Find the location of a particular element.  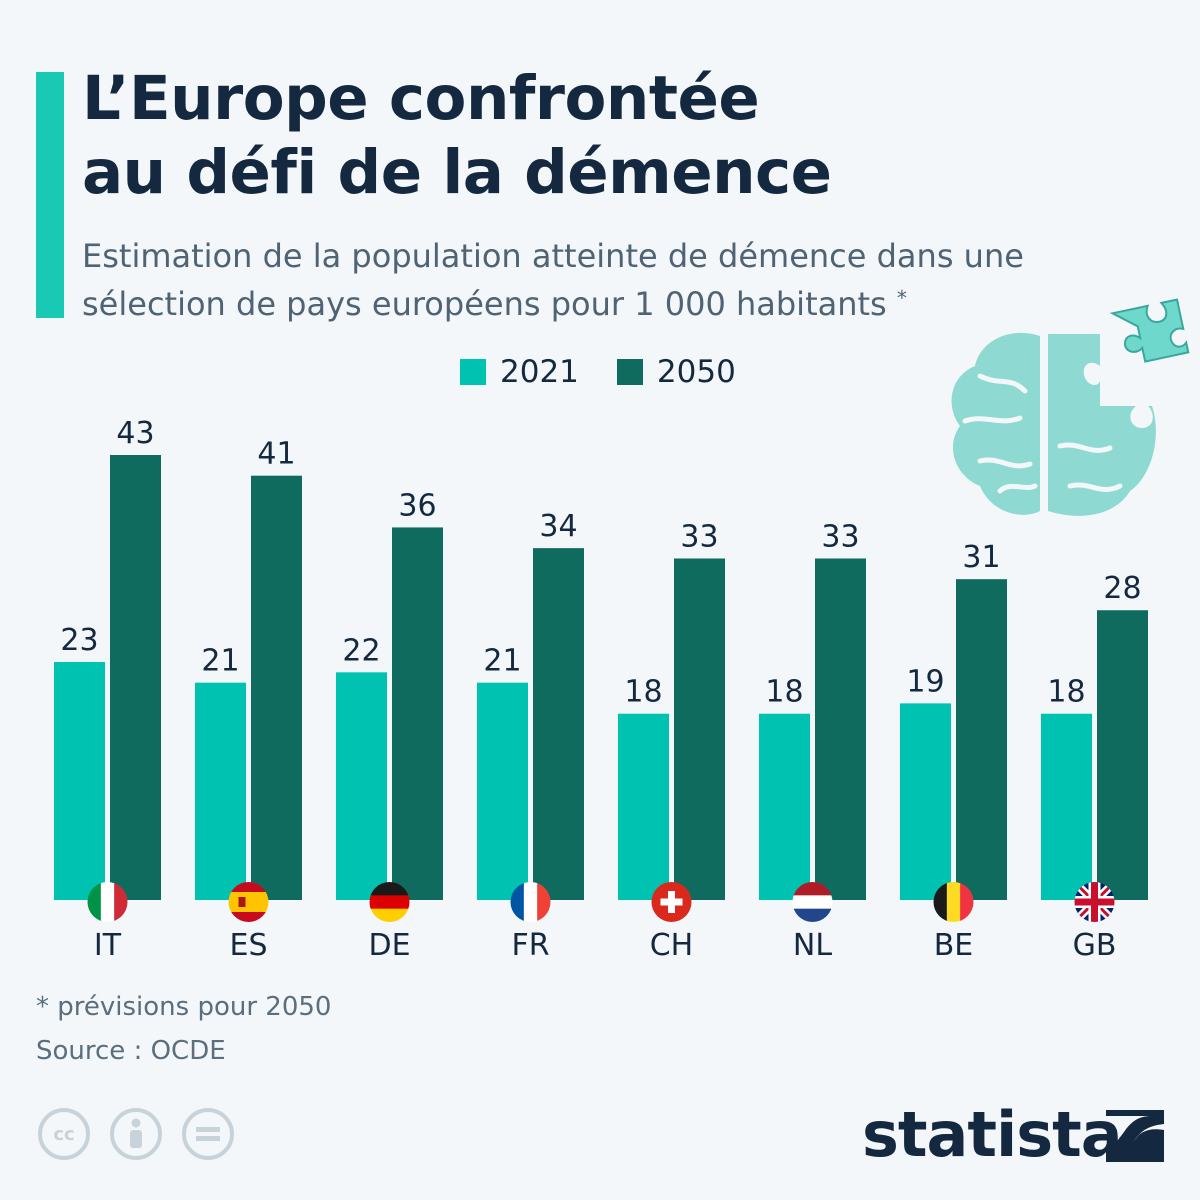

title-line-1: L’Europe confrontée is located at coordinates (421, 98).